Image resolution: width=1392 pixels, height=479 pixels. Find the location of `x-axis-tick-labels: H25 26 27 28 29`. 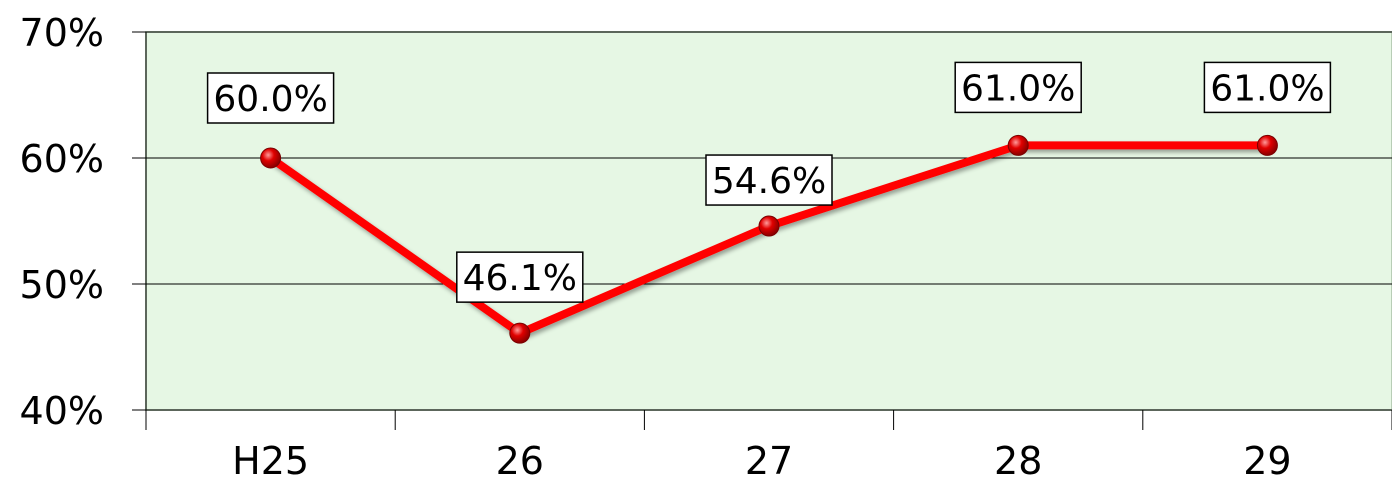

x-axis-tick-labels: H25 26 27 28 29 is located at coordinates (761, 459).